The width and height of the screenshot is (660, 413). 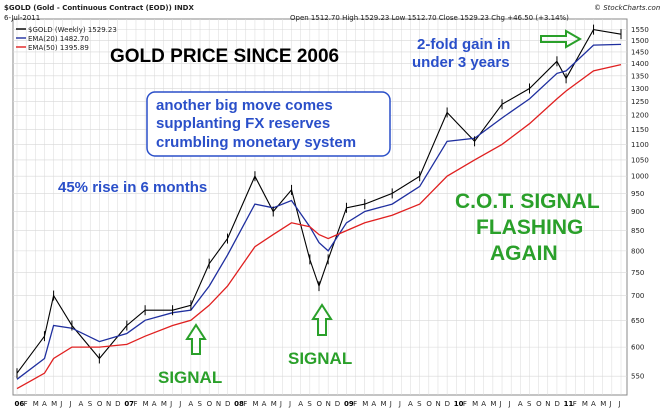 What do you see at coordinates (640, 52) in the screenshot?
I see `y-tick-label: 1450` at bounding box center [640, 52].